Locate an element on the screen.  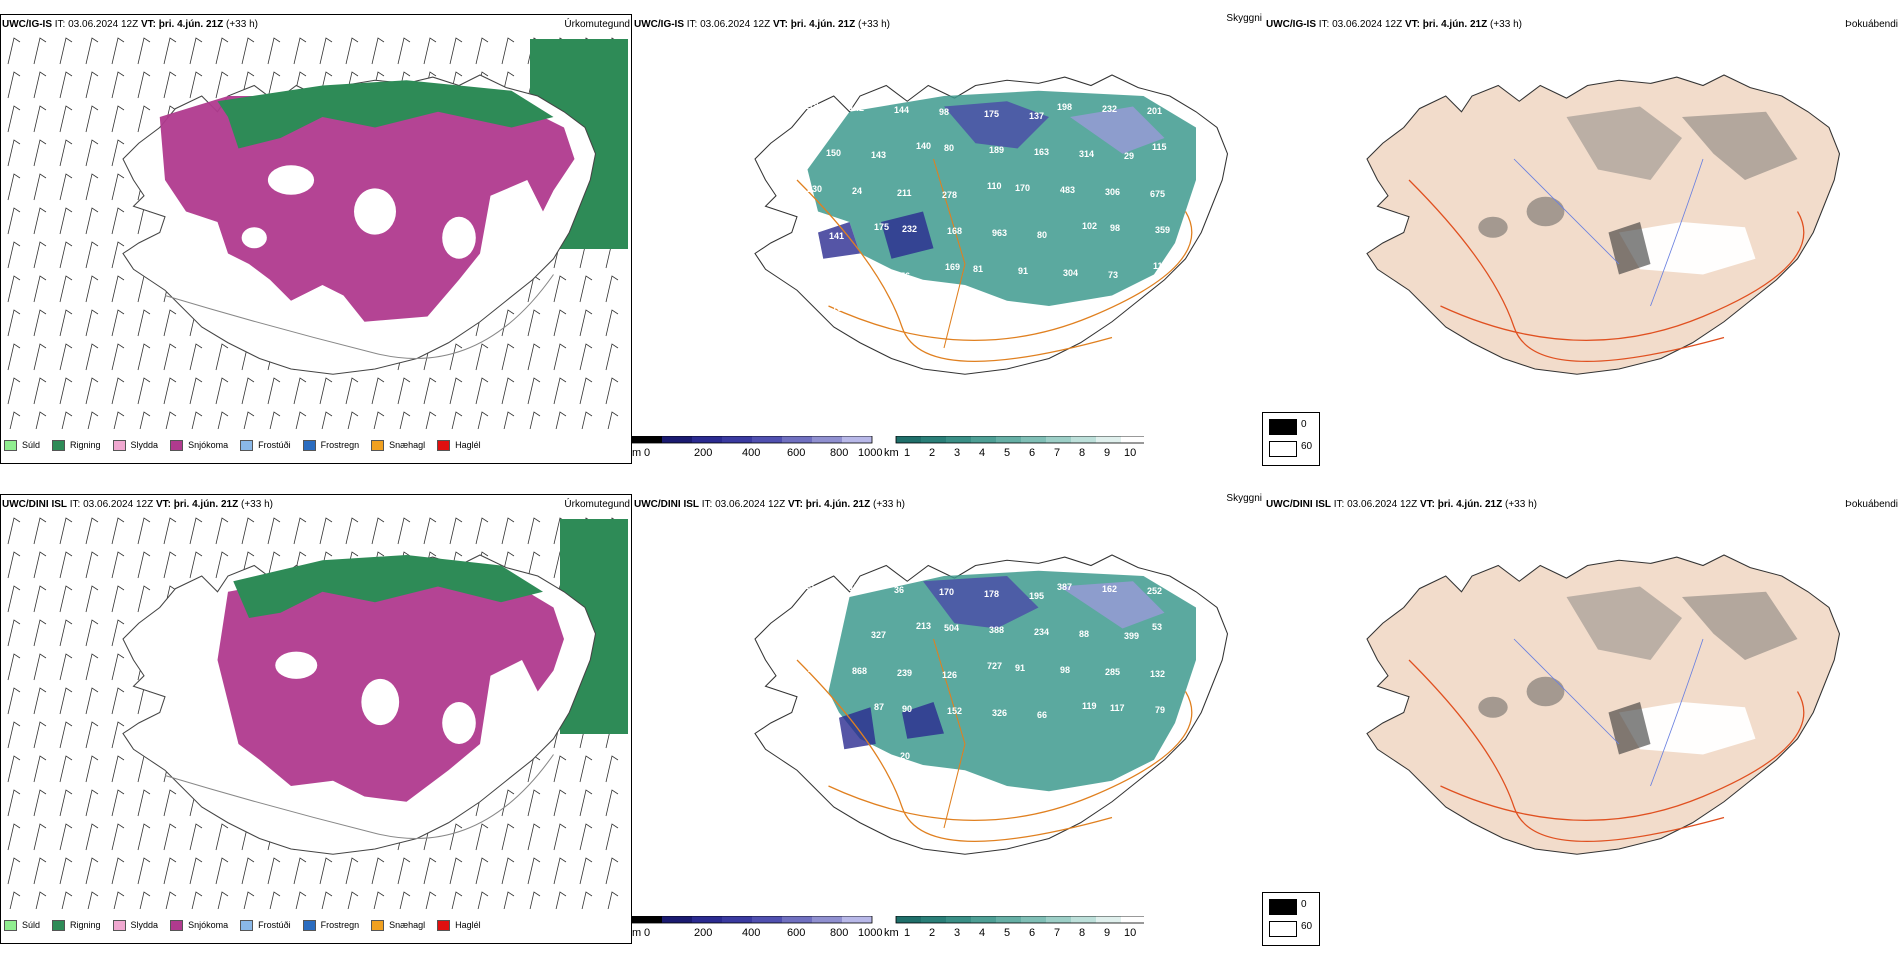
visibility-value-label: 175 is located at coordinates (991, 114).